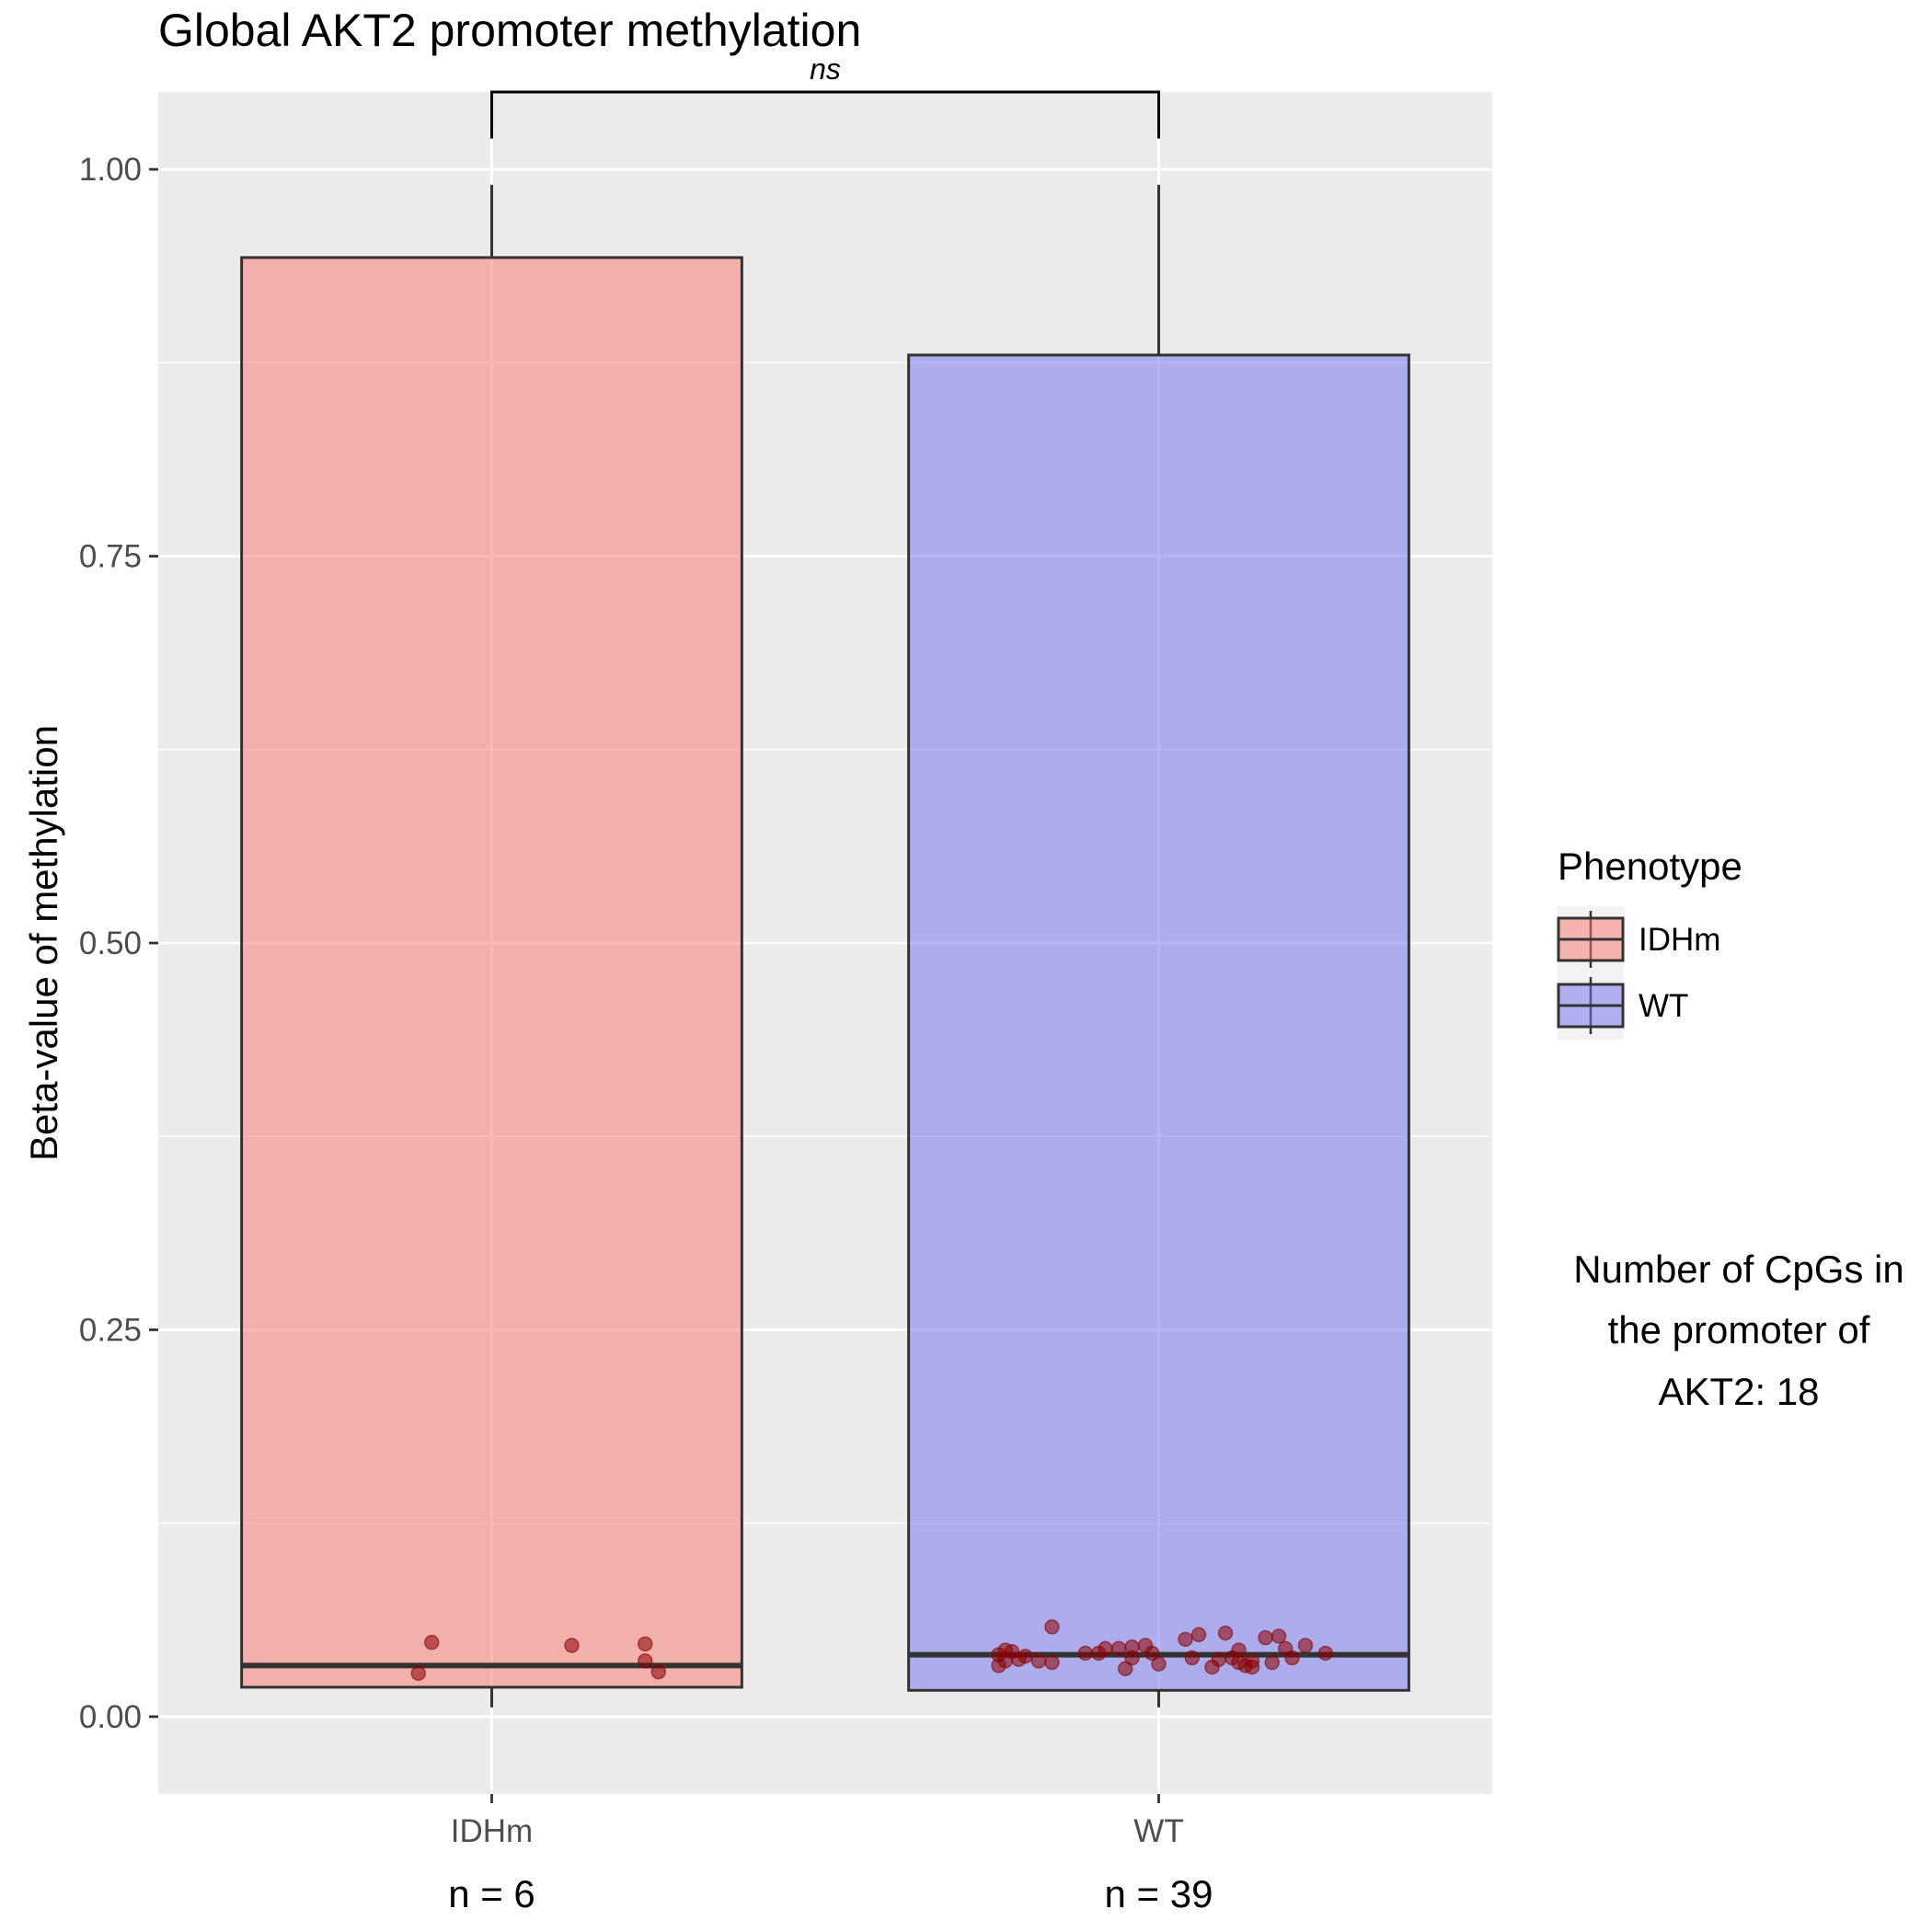  Describe the element at coordinates (110, 170) in the screenshot. I see `y-tick-label: 1.00` at that location.